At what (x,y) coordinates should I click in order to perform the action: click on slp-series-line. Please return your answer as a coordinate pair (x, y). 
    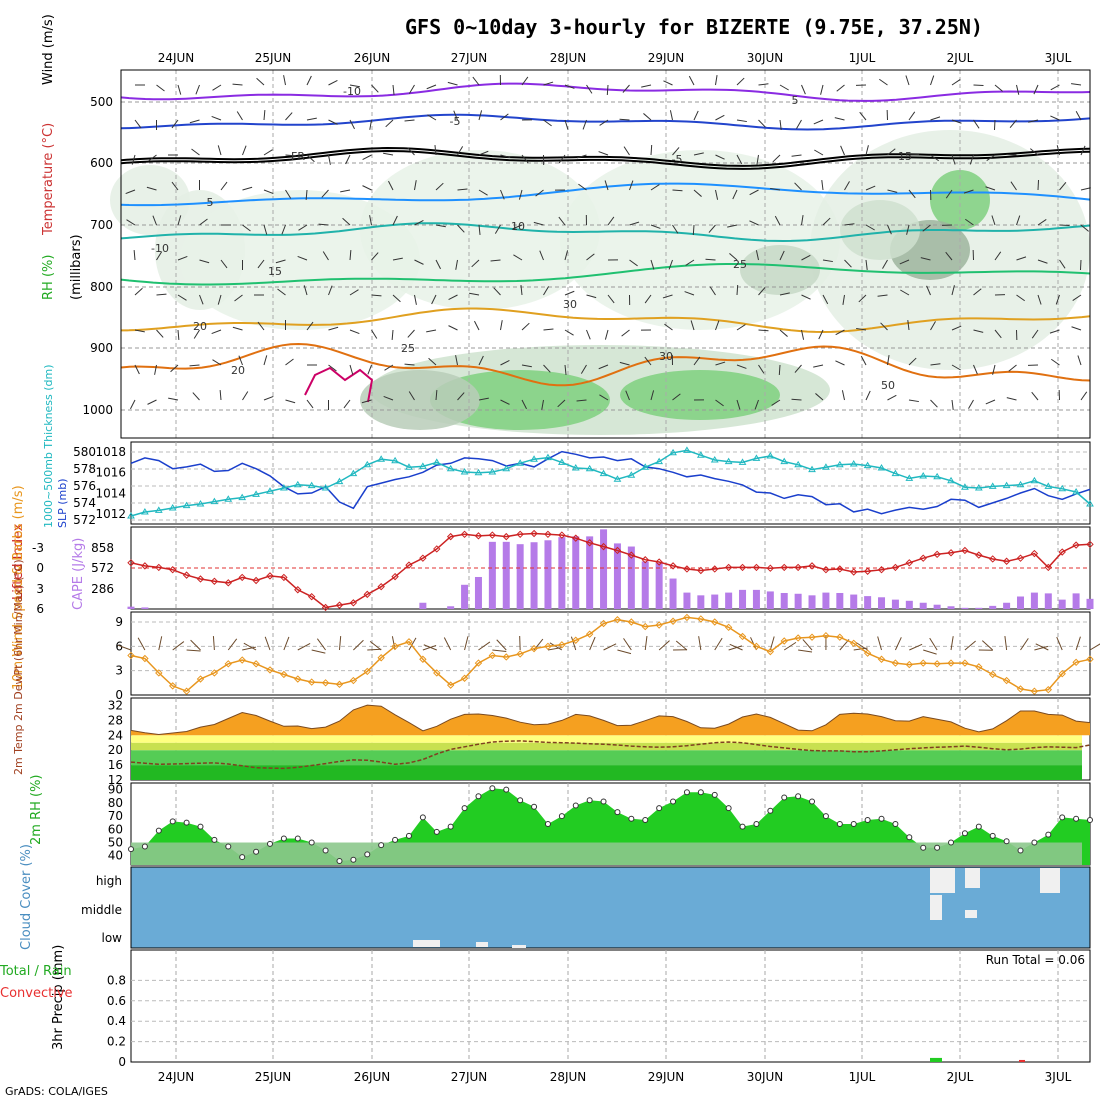
    Looking at the image, I should click on (610, 482).